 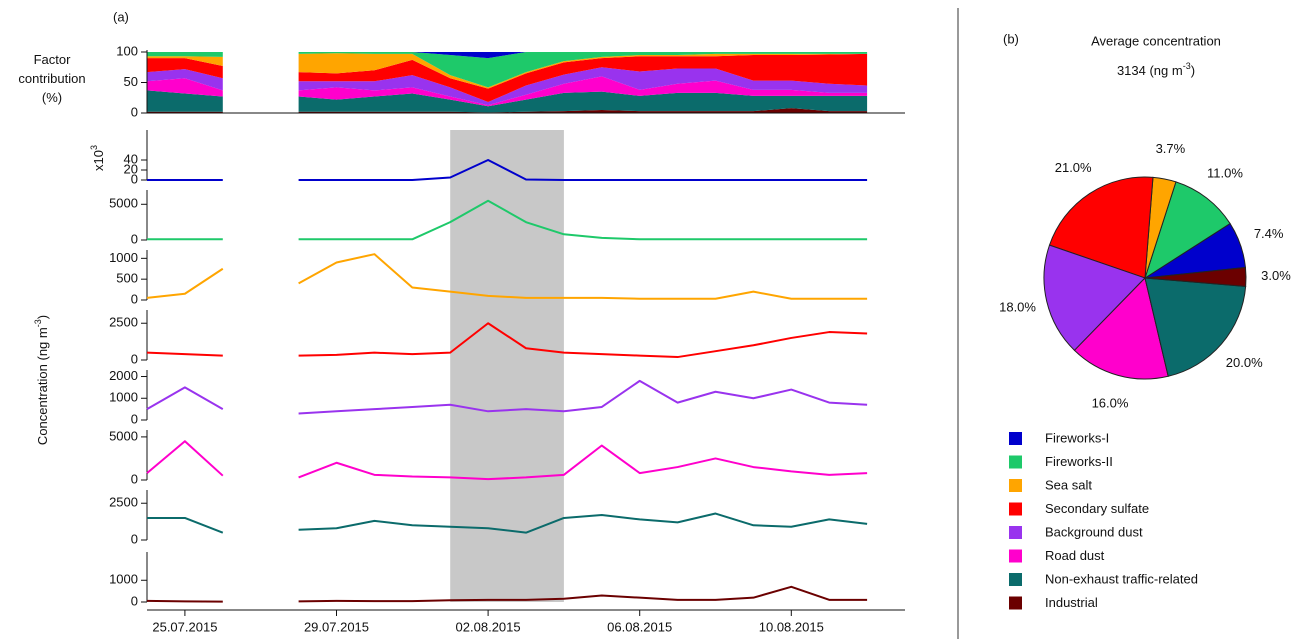 I want to click on slice-label: 21.0%, so click(x=1073, y=167).